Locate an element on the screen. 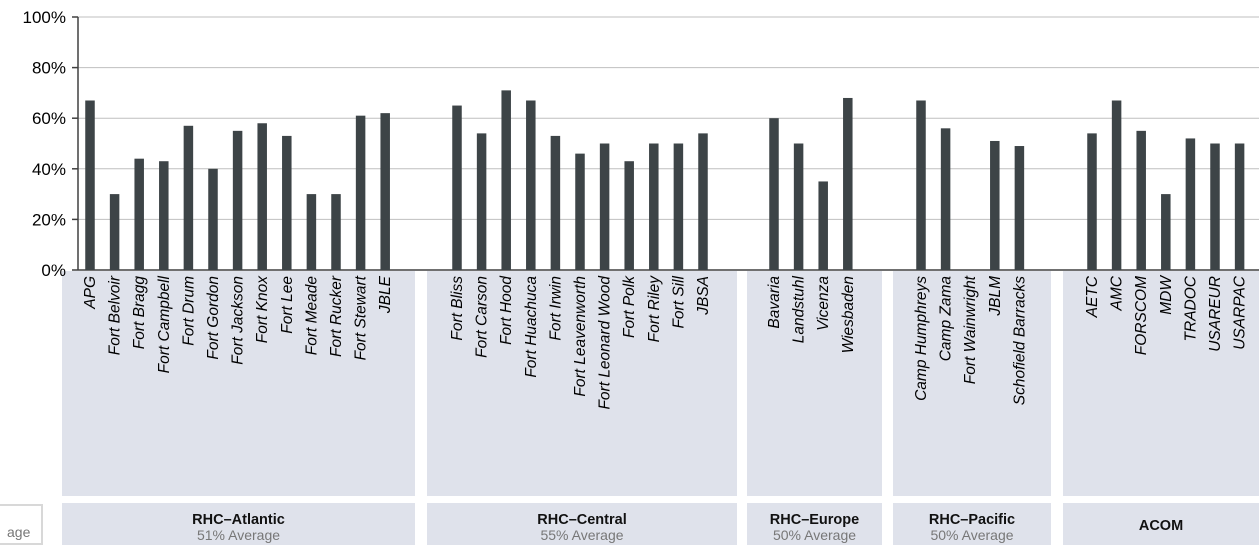 The image size is (1259, 546). category-label: Fort Hood is located at coordinates (506, 310).